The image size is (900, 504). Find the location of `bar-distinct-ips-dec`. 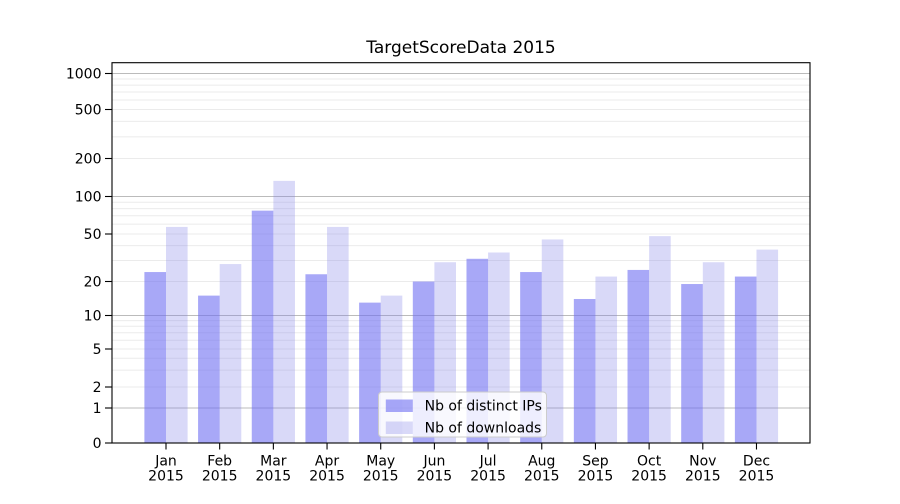

bar-distinct-ips-dec is located at coordinates (745, 359).